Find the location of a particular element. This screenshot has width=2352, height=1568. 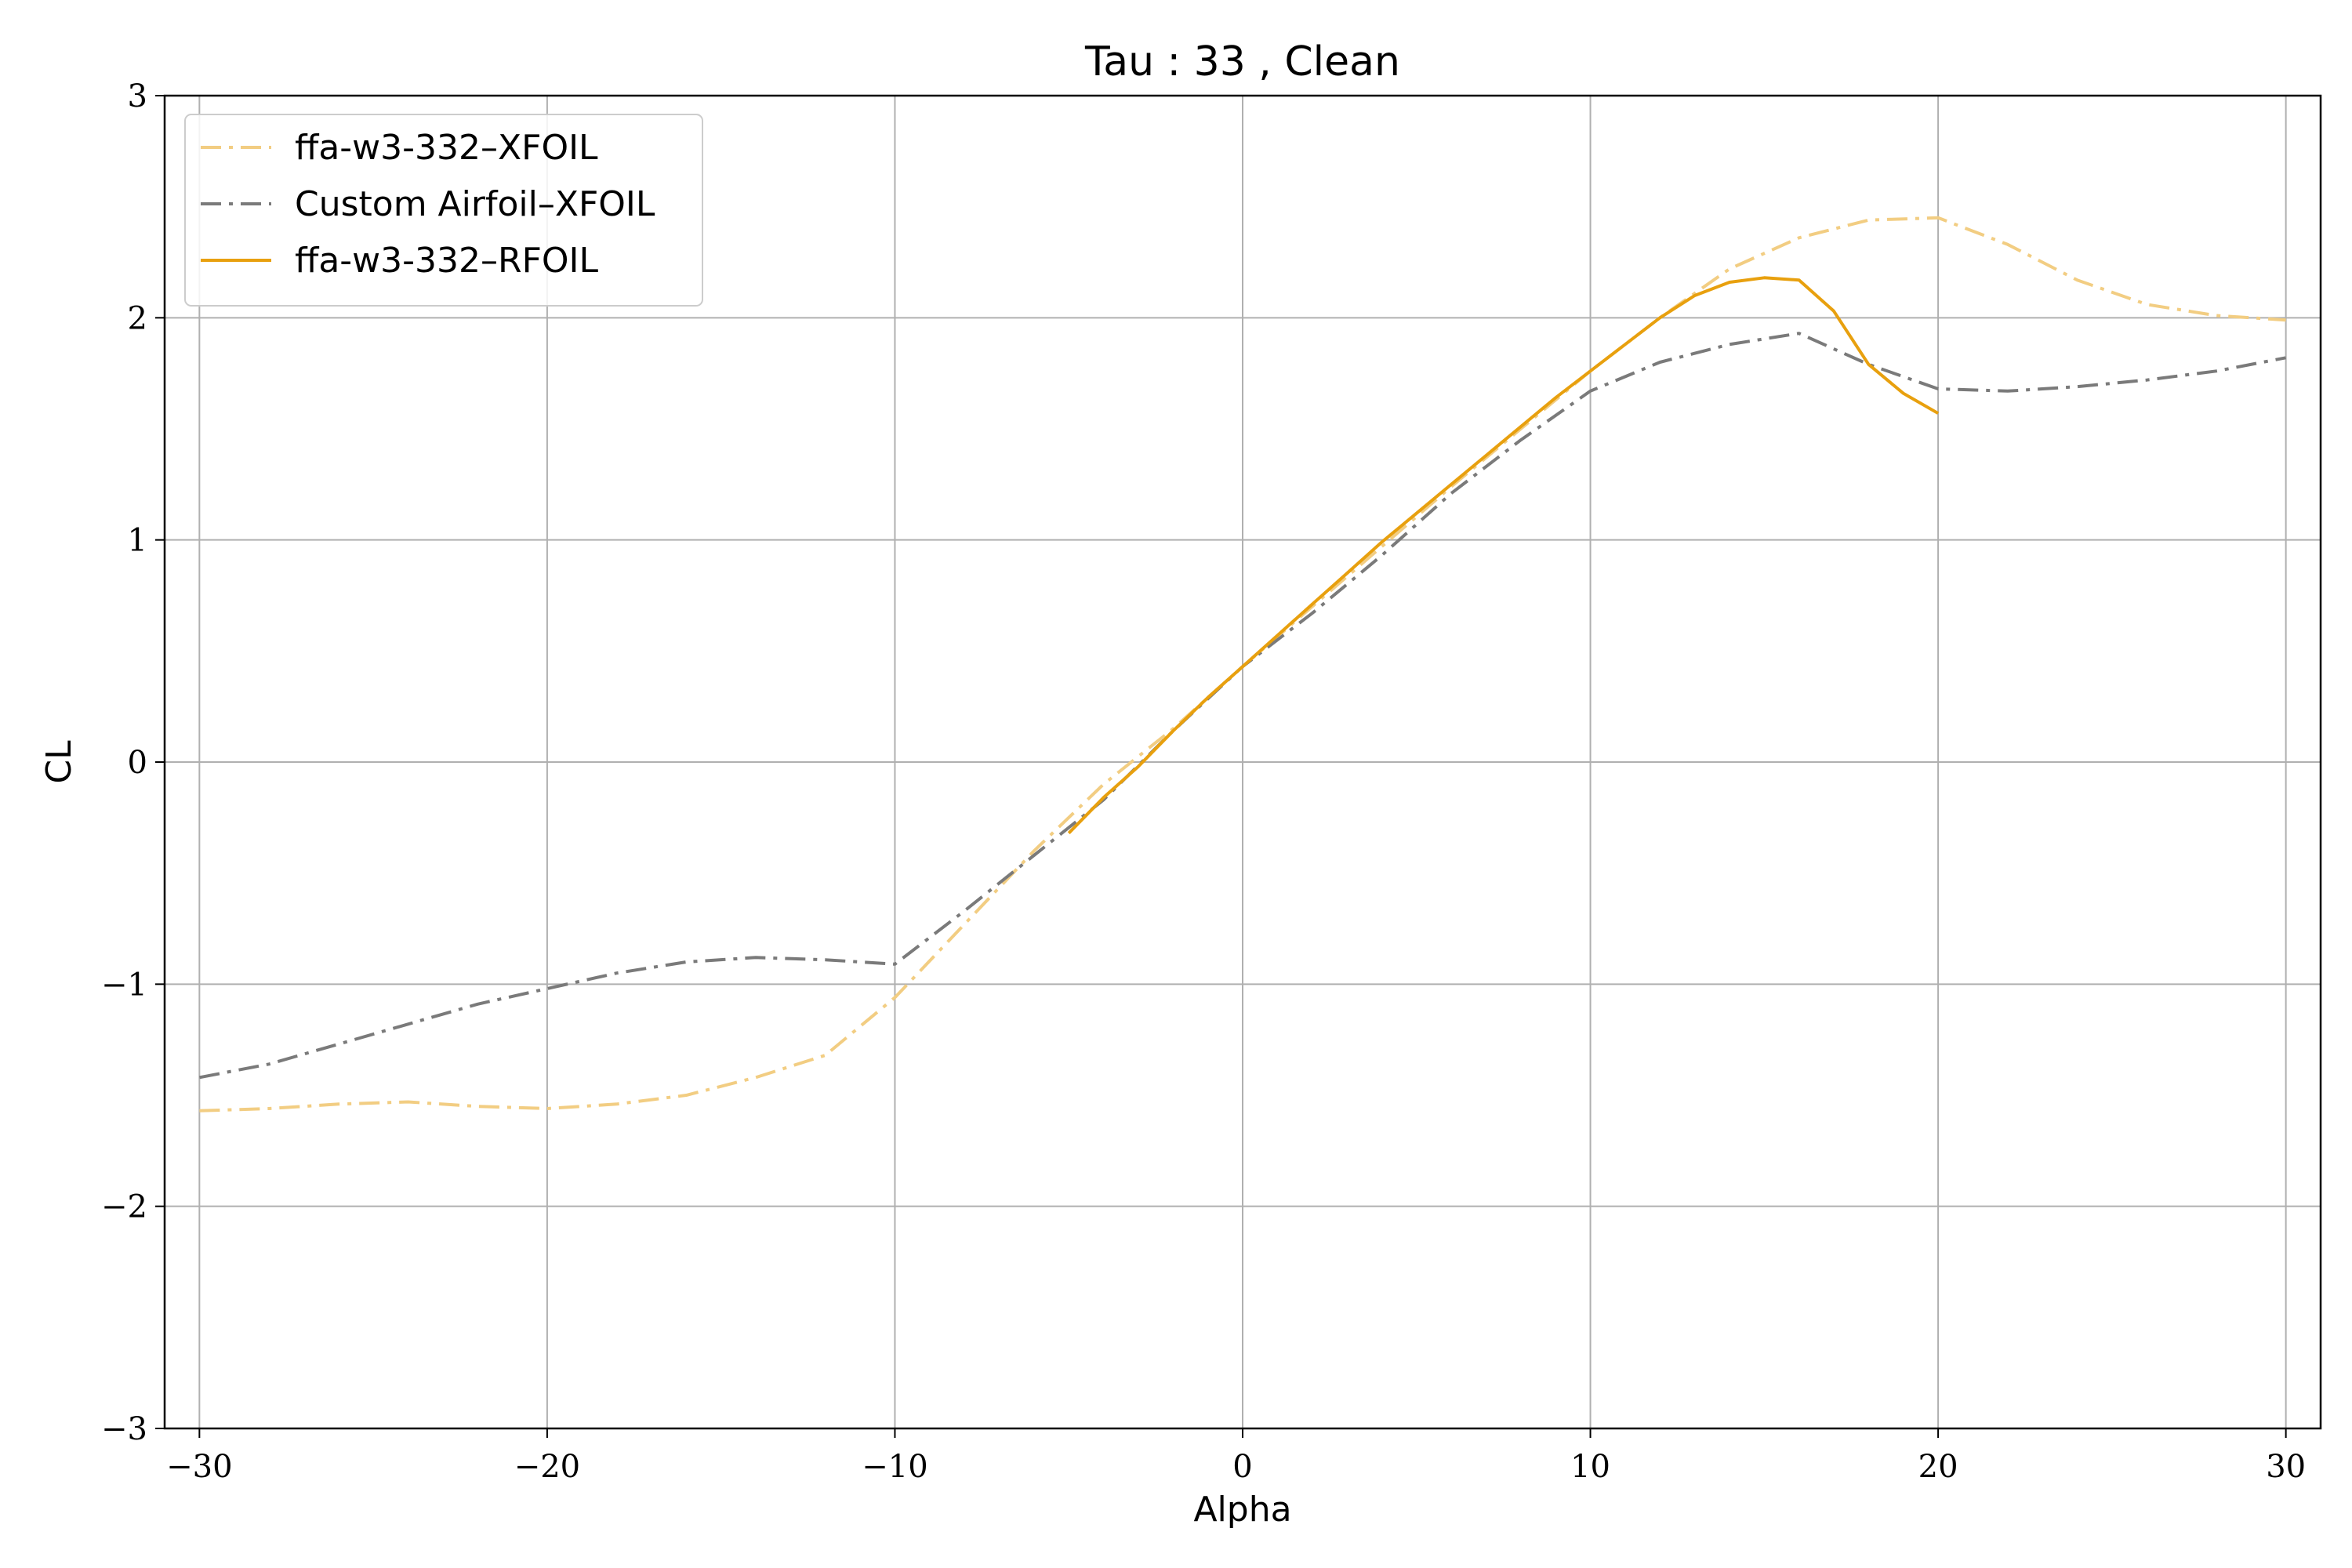

y-tick-label: −3 is located at coordinates (124, 1429).